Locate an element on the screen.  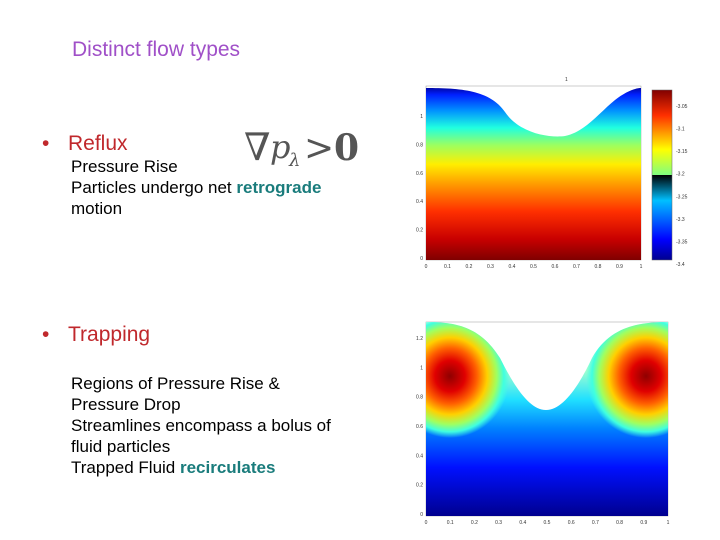
top-x-tick-6: 0.6 is located at coordinates (555, 267).